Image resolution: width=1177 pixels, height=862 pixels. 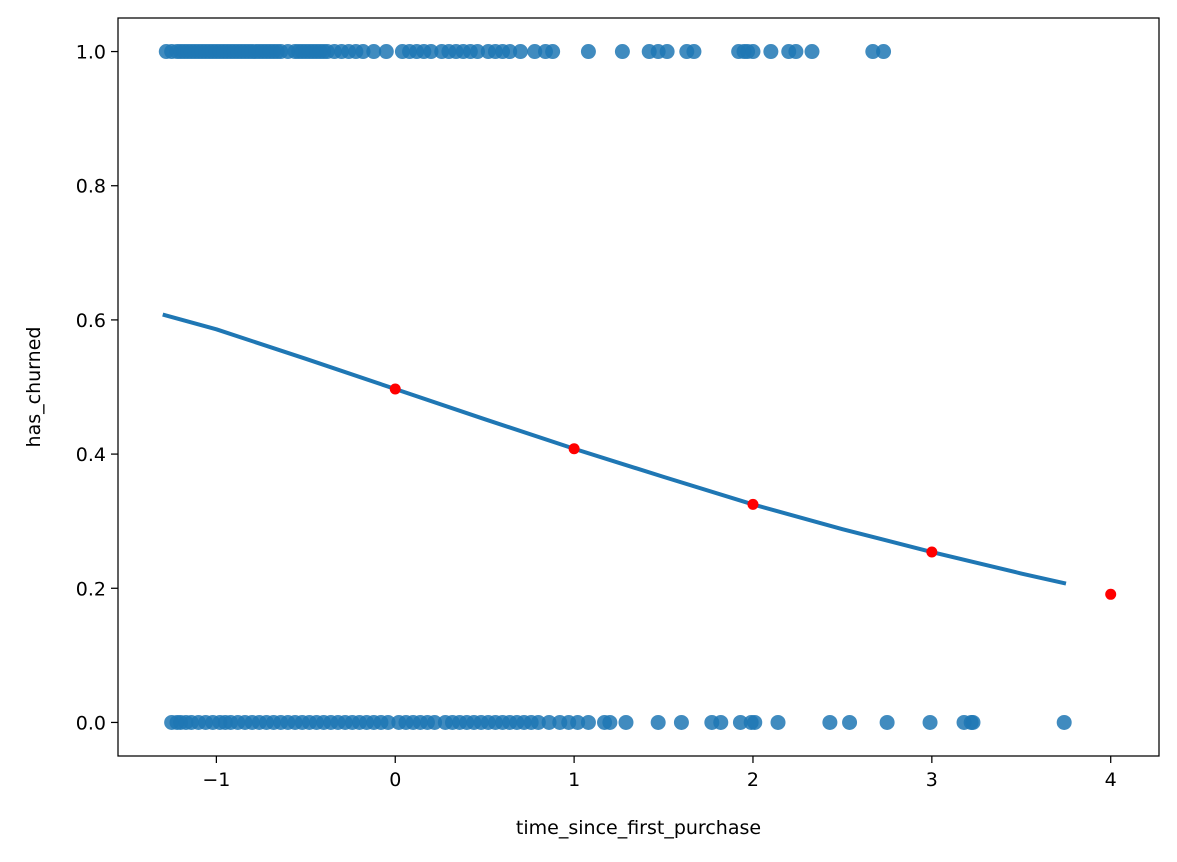 What do you see at coordinates (91, 53) in the screenshot?
I see `y-tick-label: 1.0` at bounding box center [91, 53].